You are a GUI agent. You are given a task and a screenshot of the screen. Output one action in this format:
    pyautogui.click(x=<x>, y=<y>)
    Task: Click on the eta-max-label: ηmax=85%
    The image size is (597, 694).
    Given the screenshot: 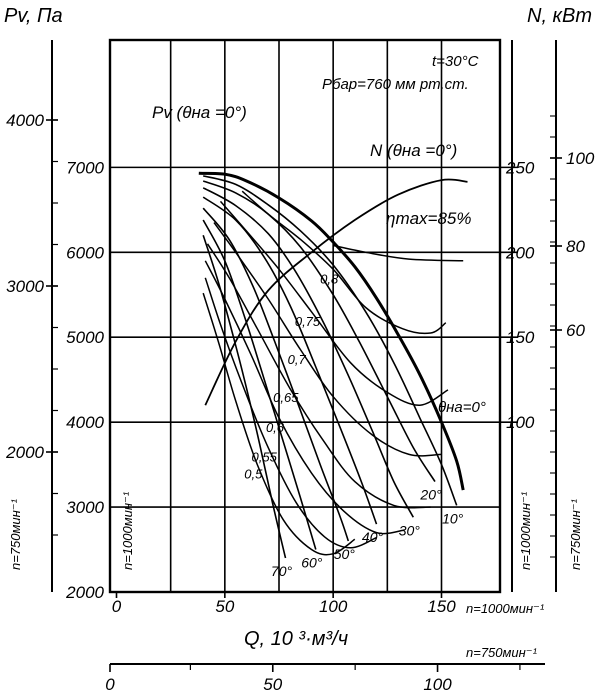 What is the action you would take?
    pyautogui.click(x=429, y=218)
    